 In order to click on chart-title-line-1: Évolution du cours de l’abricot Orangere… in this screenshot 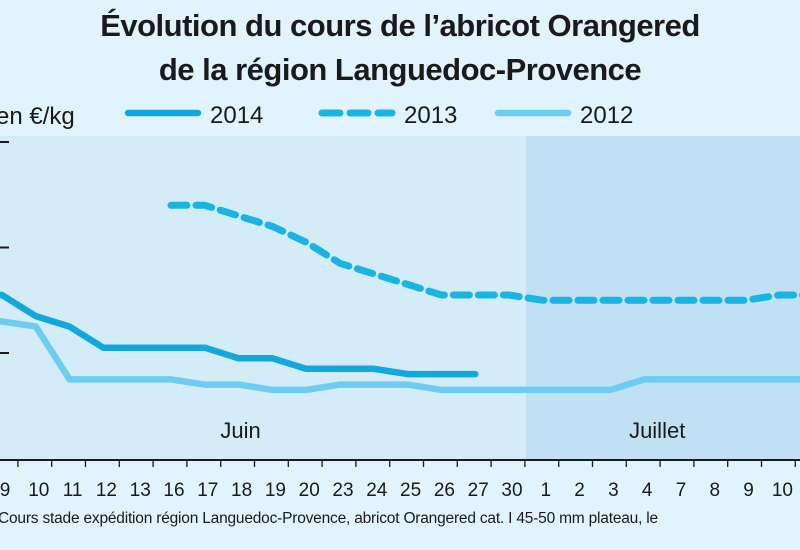, I will do `click(400, 25)`.